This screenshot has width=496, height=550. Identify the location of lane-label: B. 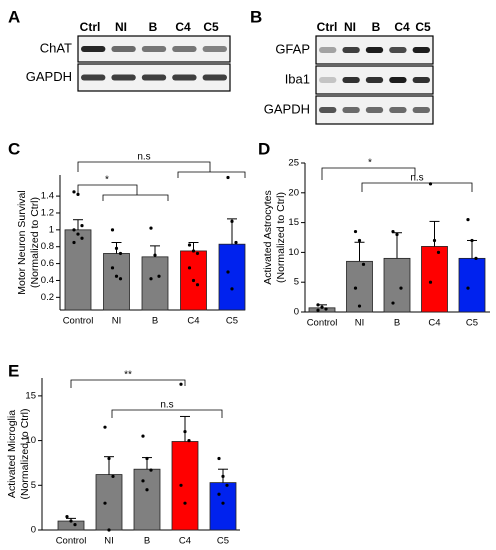
(376, 27).